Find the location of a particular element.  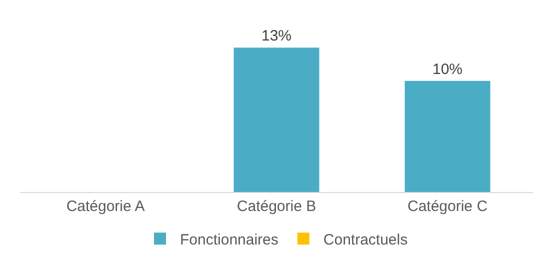

x-tick-label: Catégorie B is located at coordinates (276, 206).